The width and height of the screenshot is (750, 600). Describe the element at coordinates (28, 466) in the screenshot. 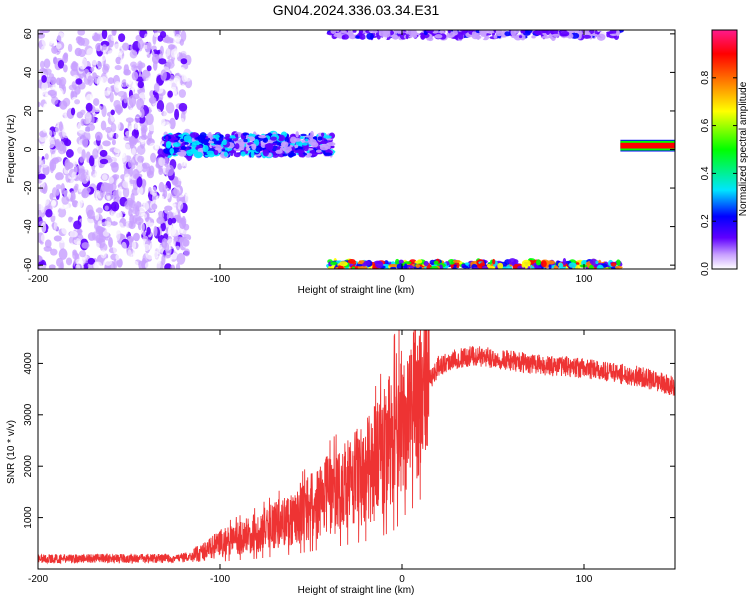

I see `snr-y-tick-label: 2000` at that location.